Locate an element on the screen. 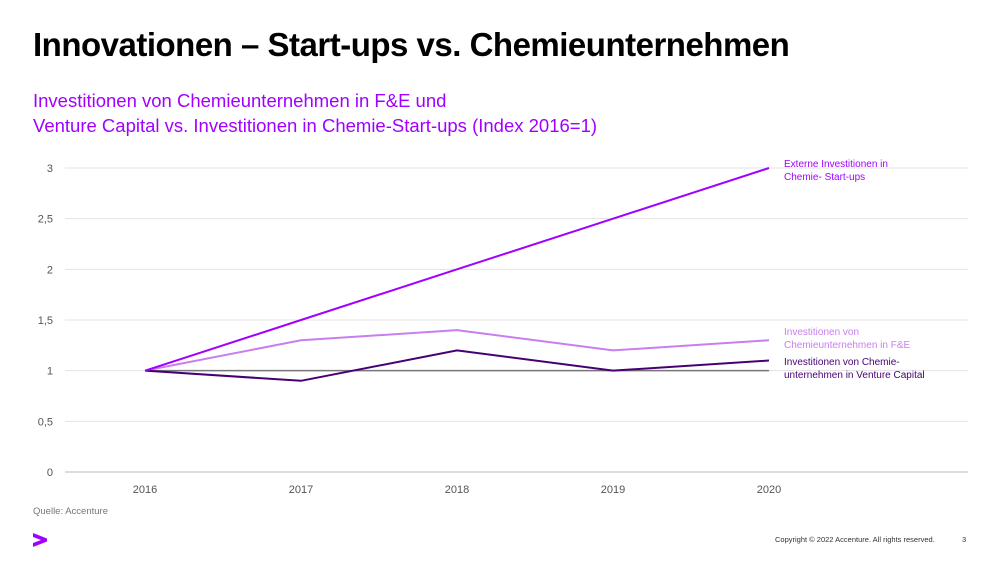 This screenshot has height=562, width=1000. x-tick-label: 2017 is located at coordinates (301, 490).